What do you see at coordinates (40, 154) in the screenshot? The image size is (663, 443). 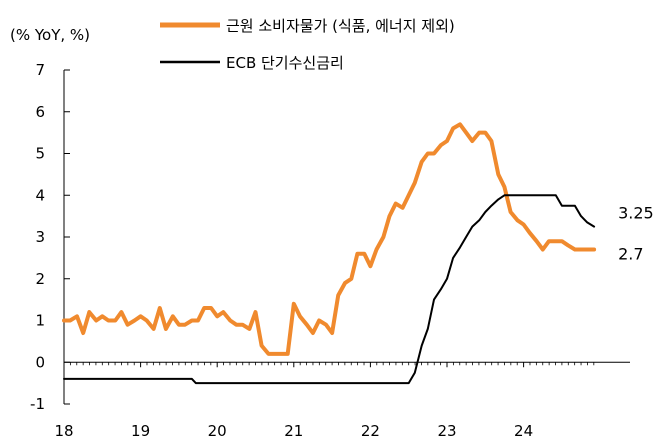 I see `y-tick-label: 5` at bounding box center [40, 154].